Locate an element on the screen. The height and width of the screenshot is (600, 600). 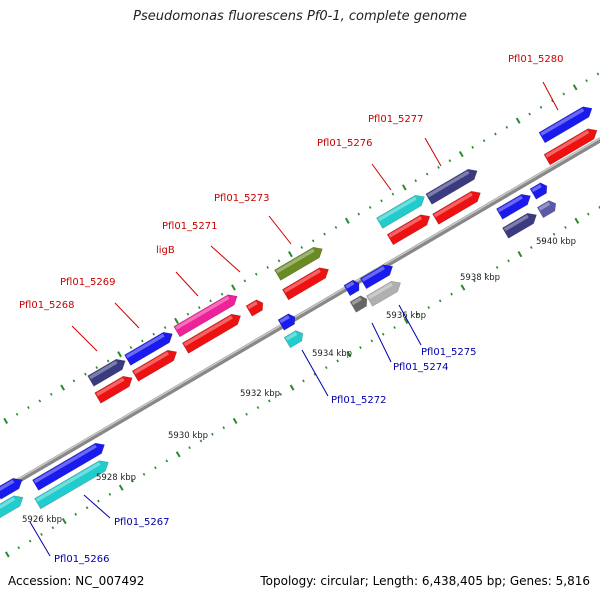
accession-text: Accession: NC_007492 is located at coordinates (76, 581).